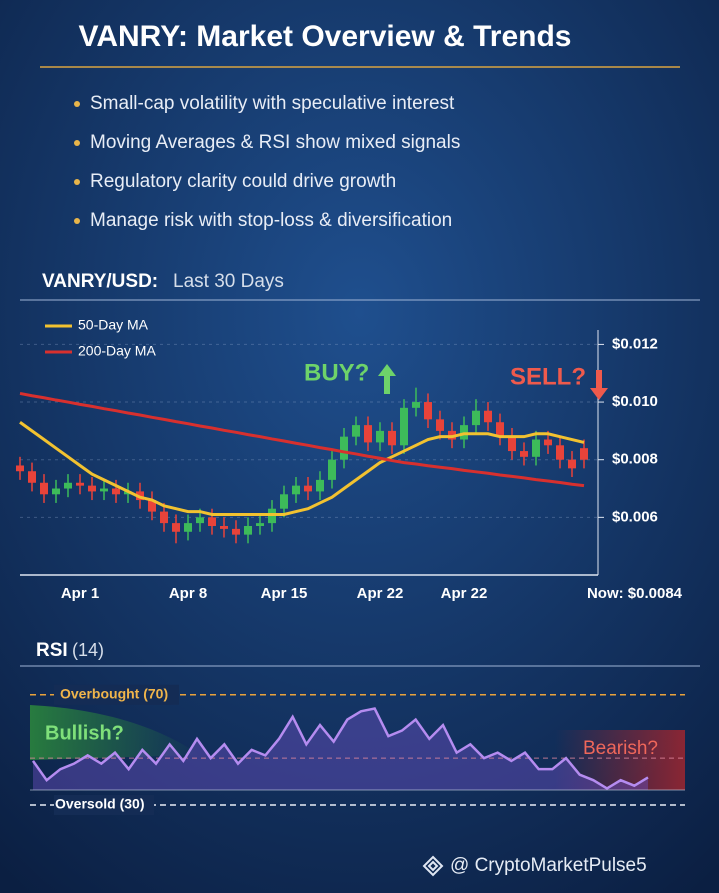 This screenshot has height=893, width=719. Describe the element at coordinates (88, 650) in the screenshot. I see `chart-subtitle: (14)` at that location.